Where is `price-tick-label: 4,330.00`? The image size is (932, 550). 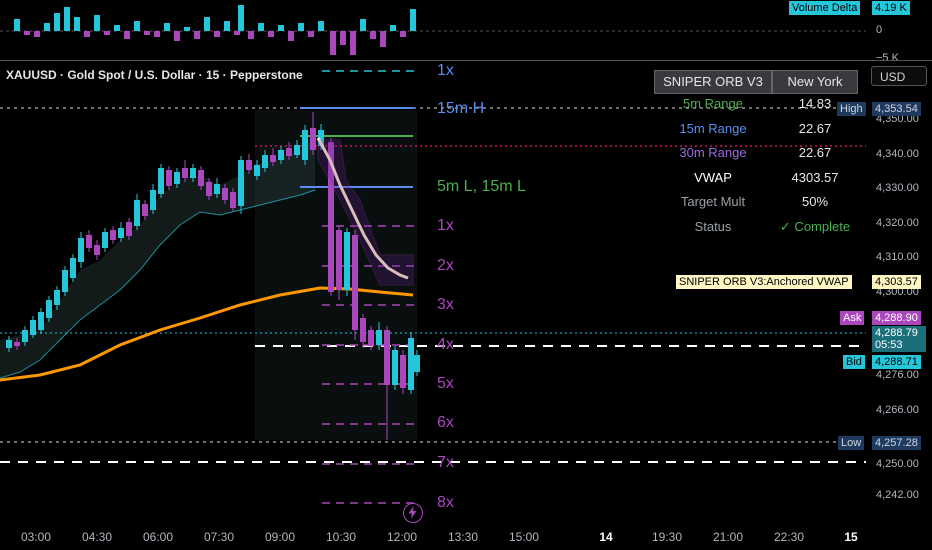 price-tick-label: 4,330.00 is located at coordinates (897, 188).